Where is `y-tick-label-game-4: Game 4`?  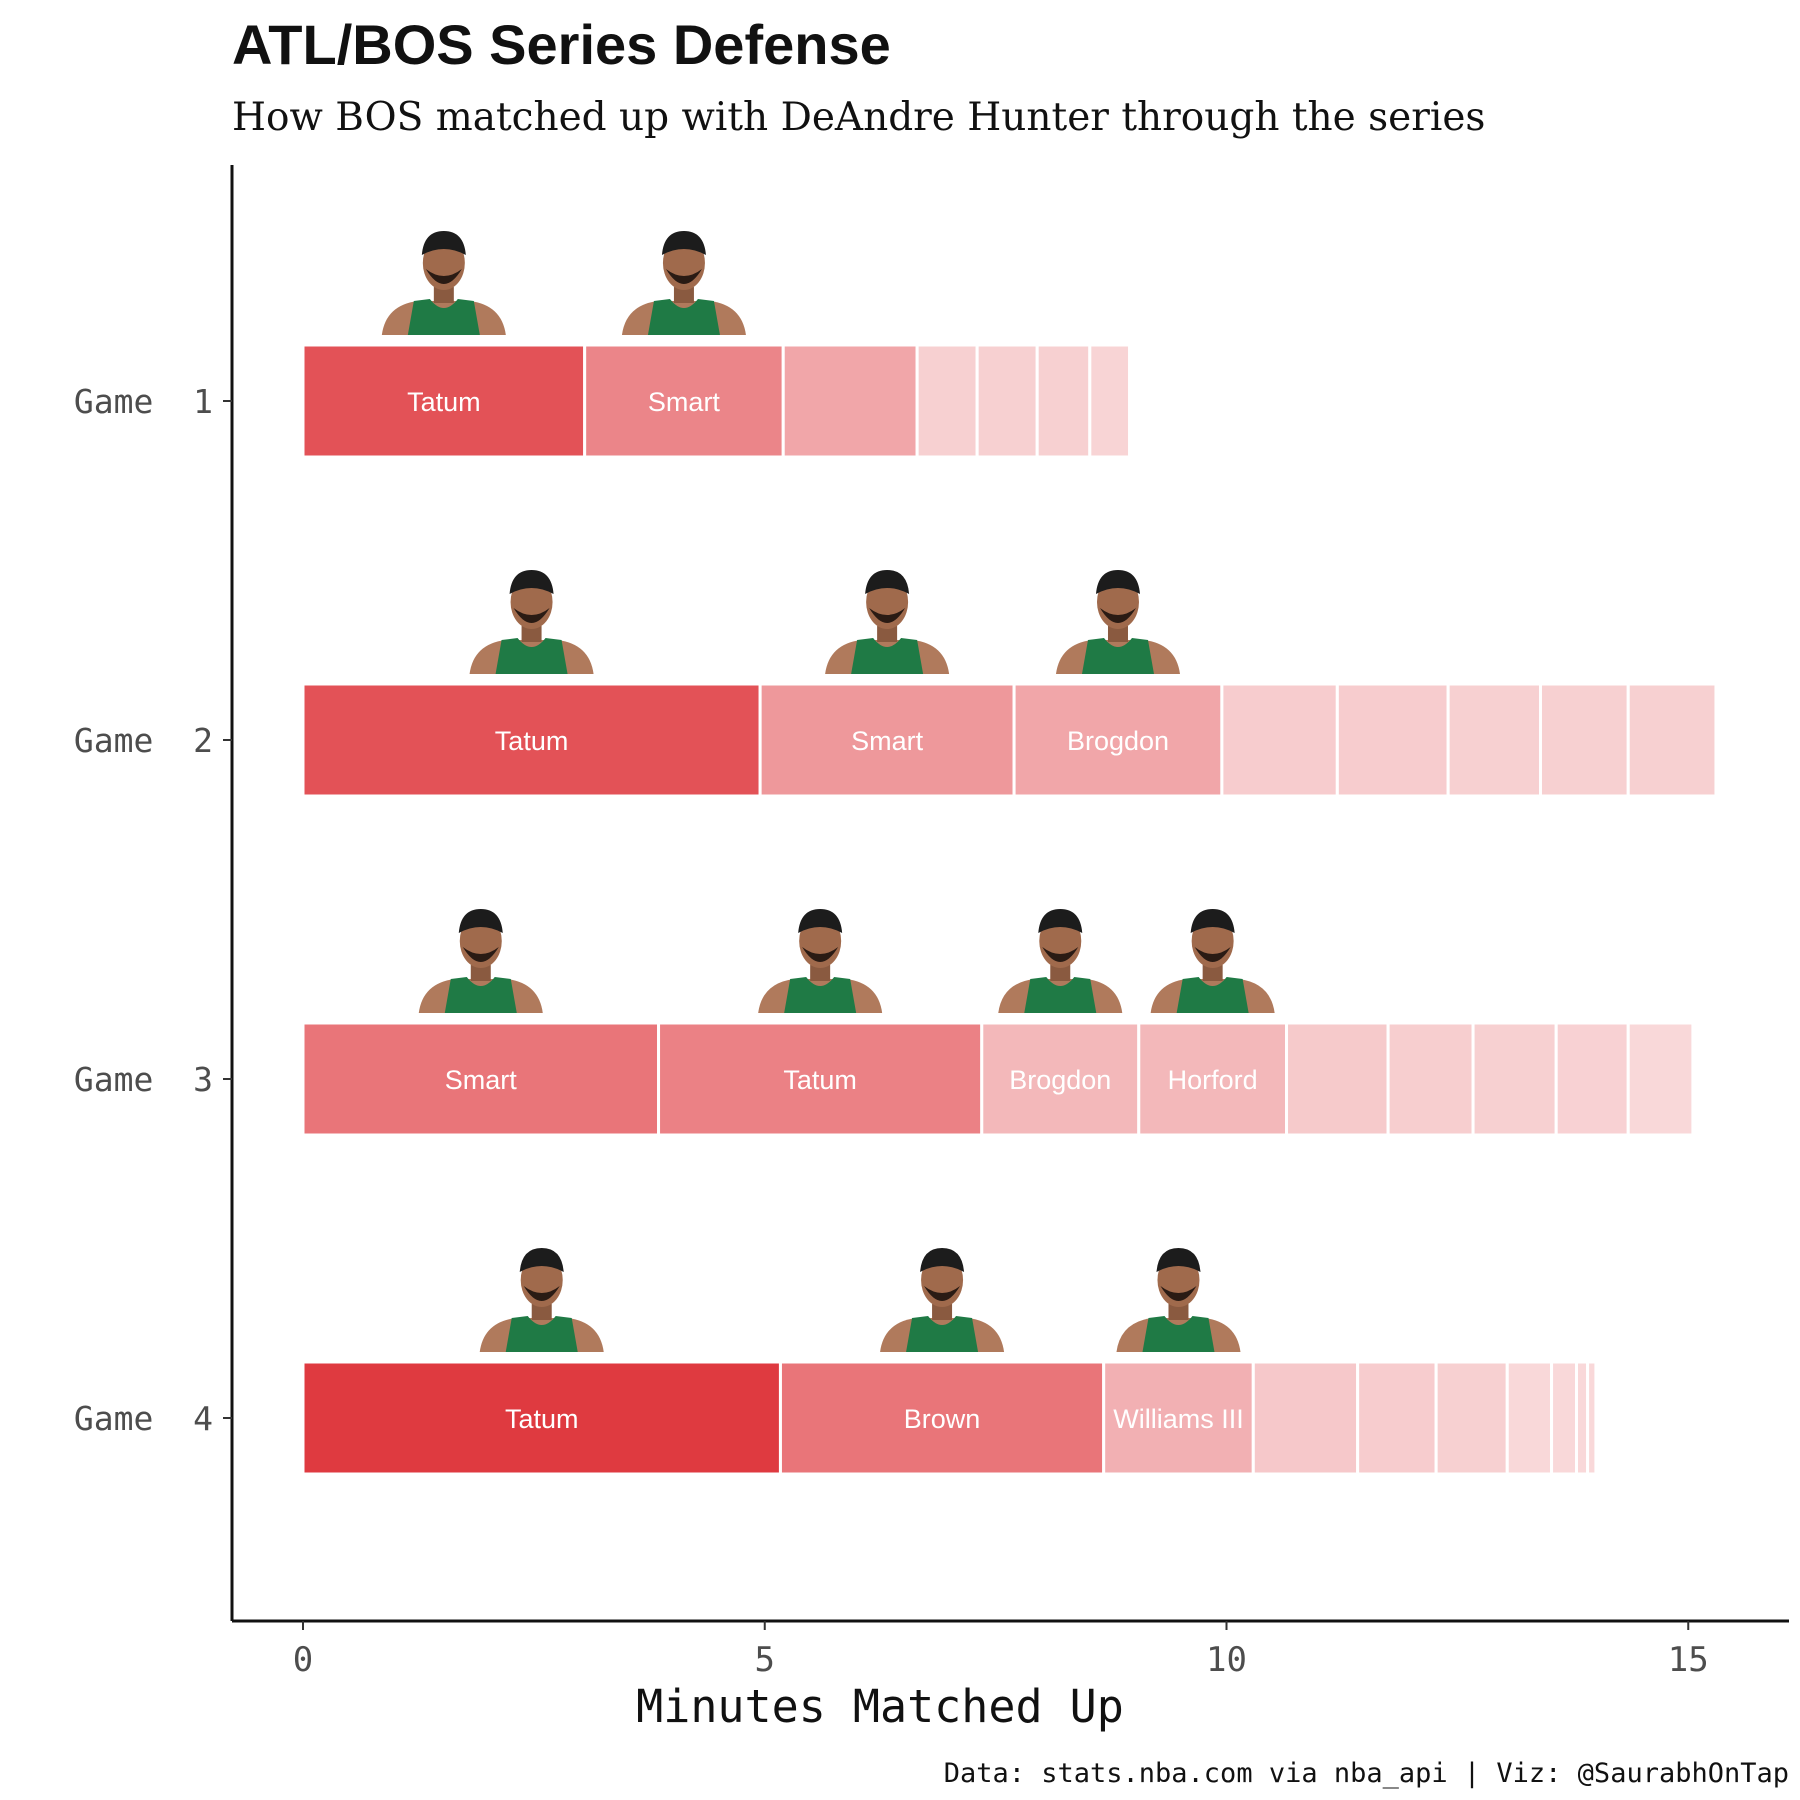
y-tick-label-game-4: Game 4 is located at coordinates (143, 1418).